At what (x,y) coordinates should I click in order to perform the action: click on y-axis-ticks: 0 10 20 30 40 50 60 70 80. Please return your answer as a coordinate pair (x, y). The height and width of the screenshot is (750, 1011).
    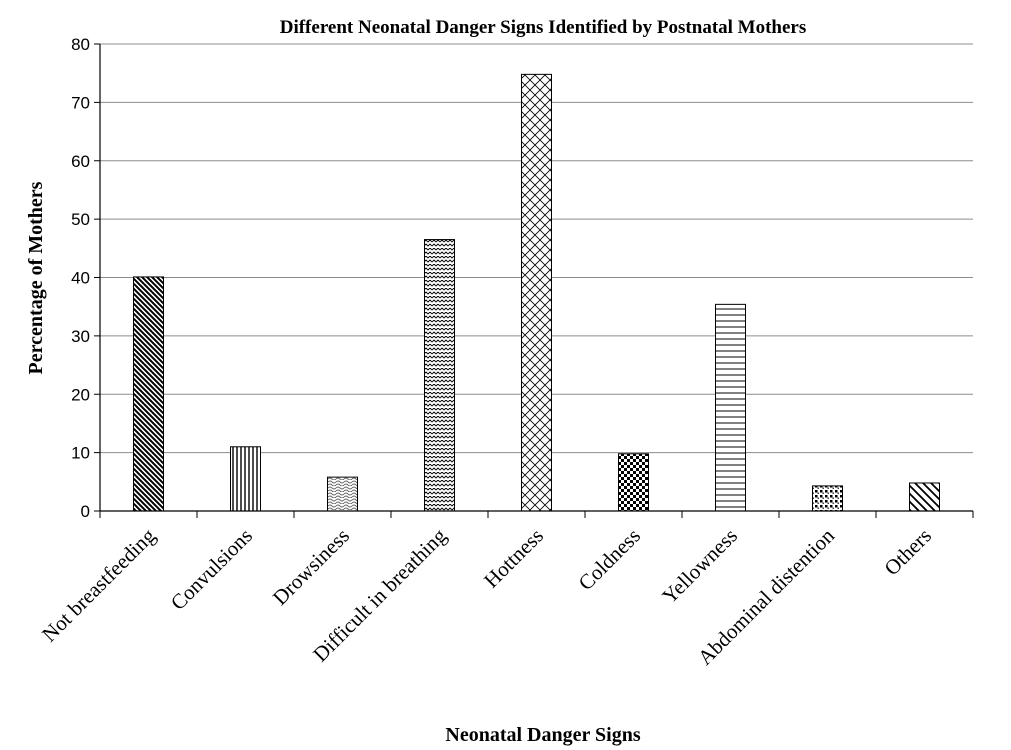
    Looking at the image, I should click on (85, 278).